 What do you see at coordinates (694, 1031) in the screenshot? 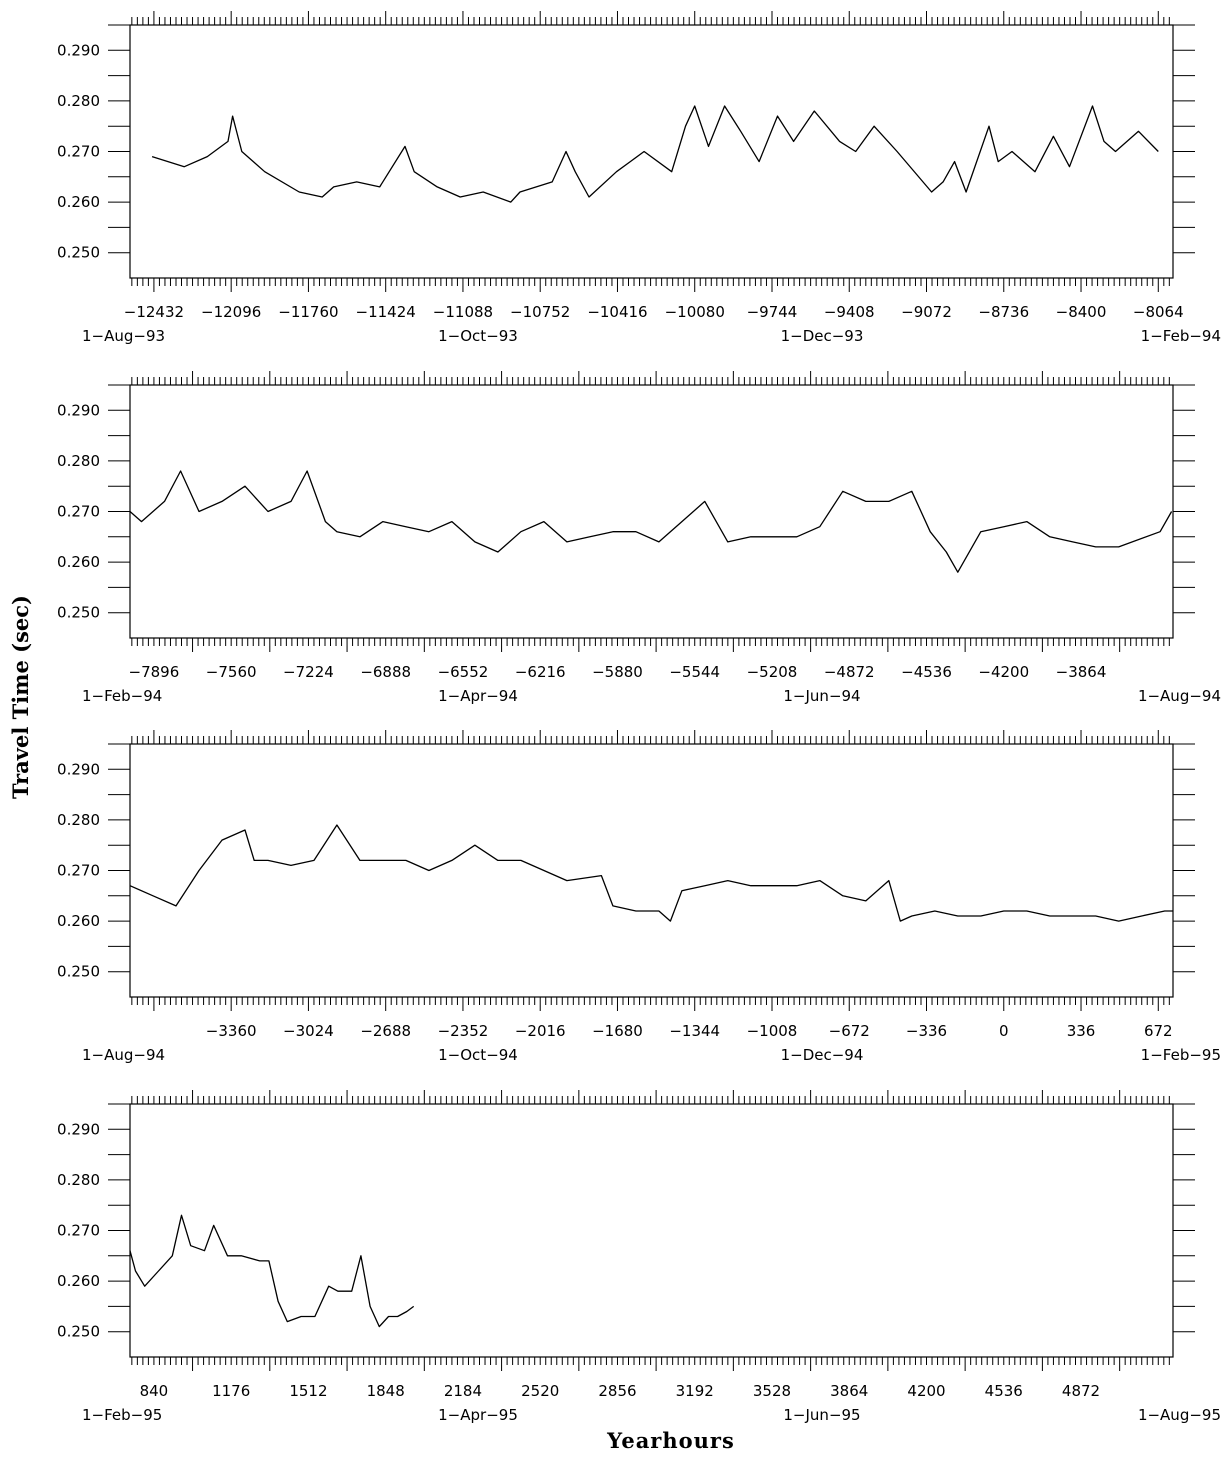
I see `x-tick-label: −1344` at bounding box center [694, 1031].